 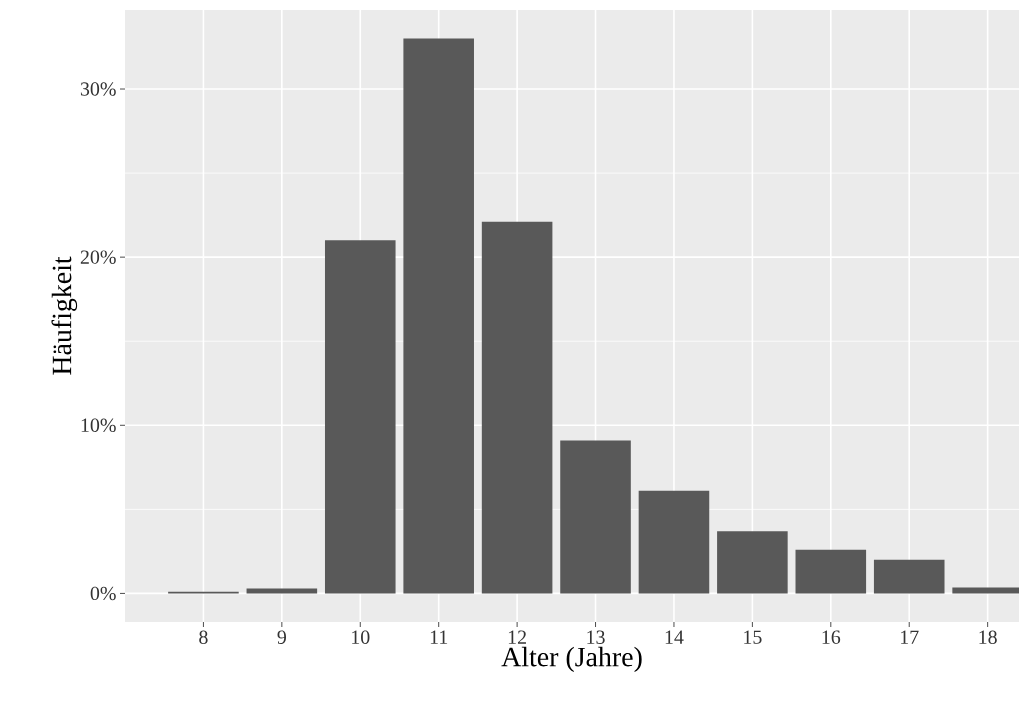 I want to click on y-tick-label: 0%, so click(x=103, y=593).